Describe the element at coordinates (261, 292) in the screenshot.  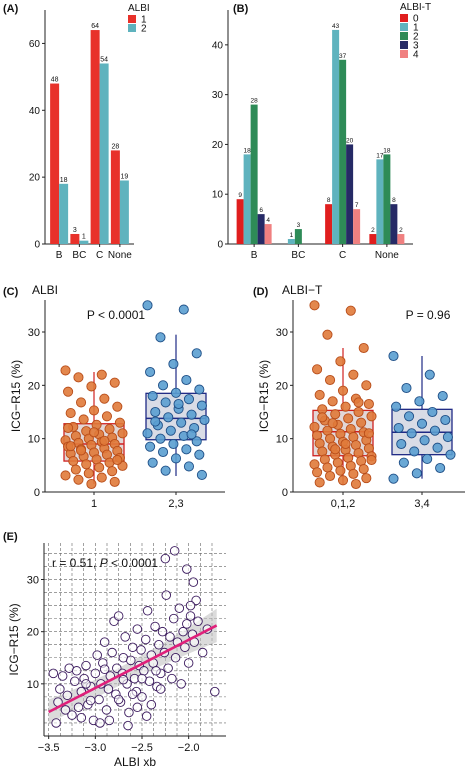
I see `panel-label-d: (D)` at that location.